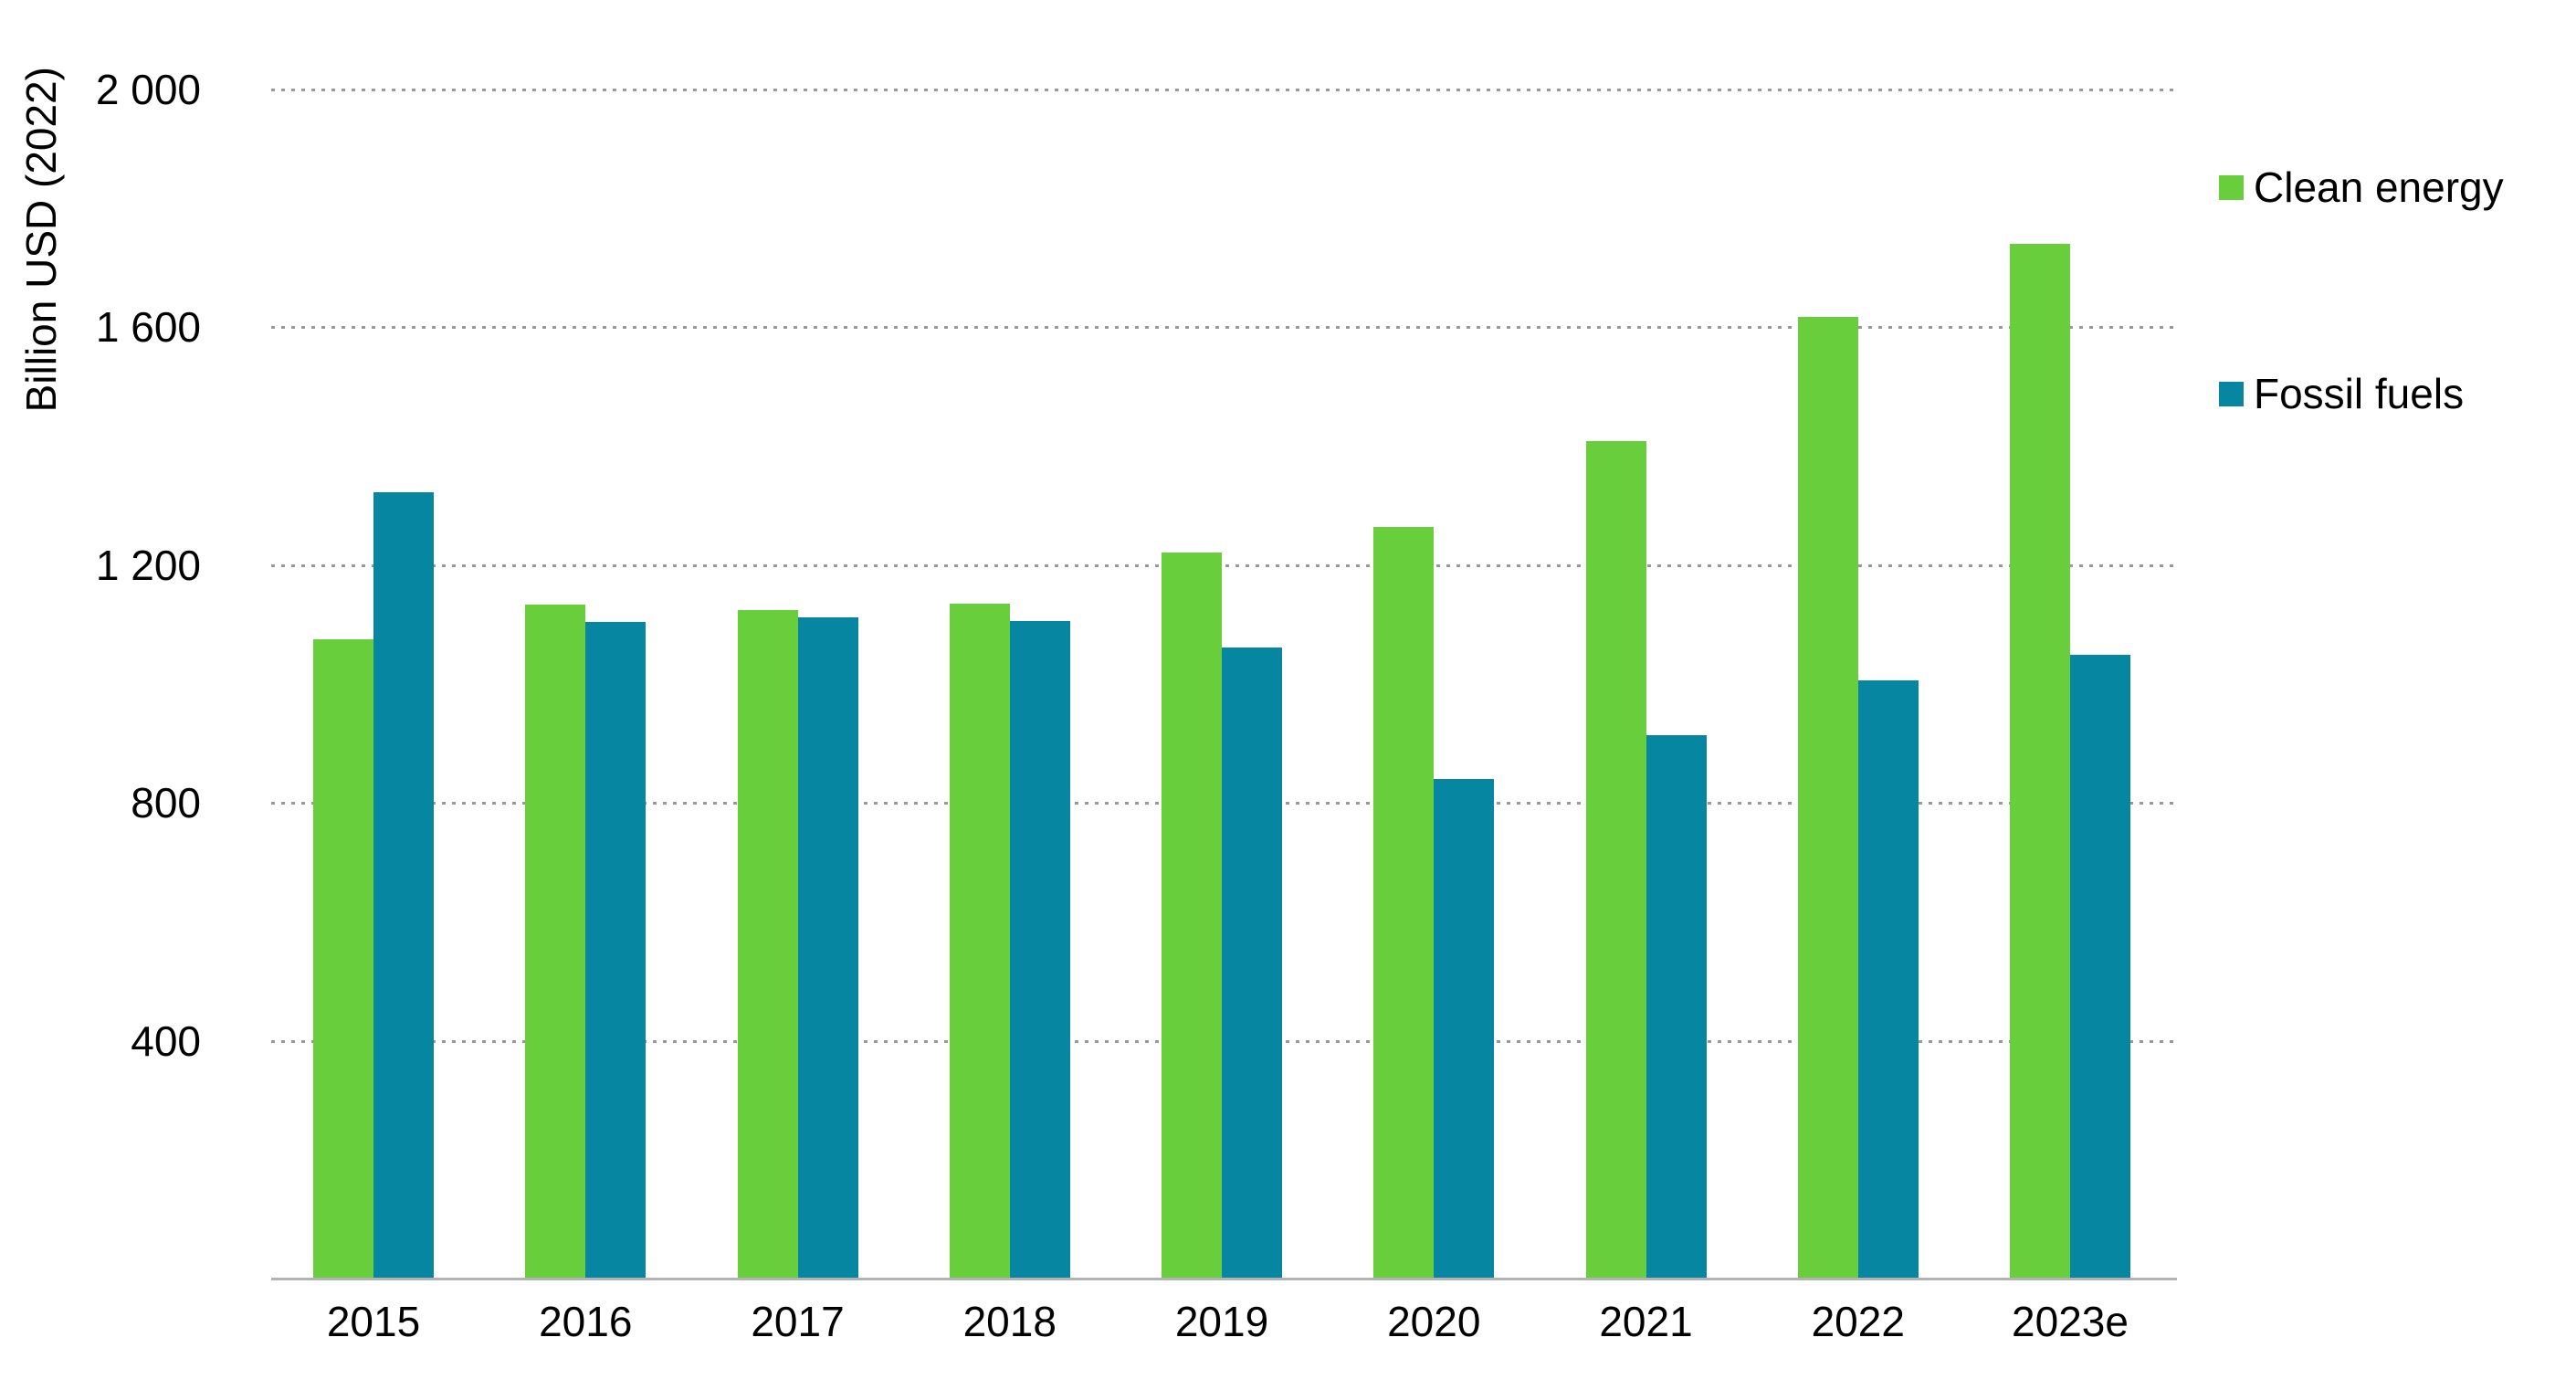  What do you see at coordinates (166, 803) in the screenshot?
I see `y-tick-label-800: 800` at bounding box center [166, 803].